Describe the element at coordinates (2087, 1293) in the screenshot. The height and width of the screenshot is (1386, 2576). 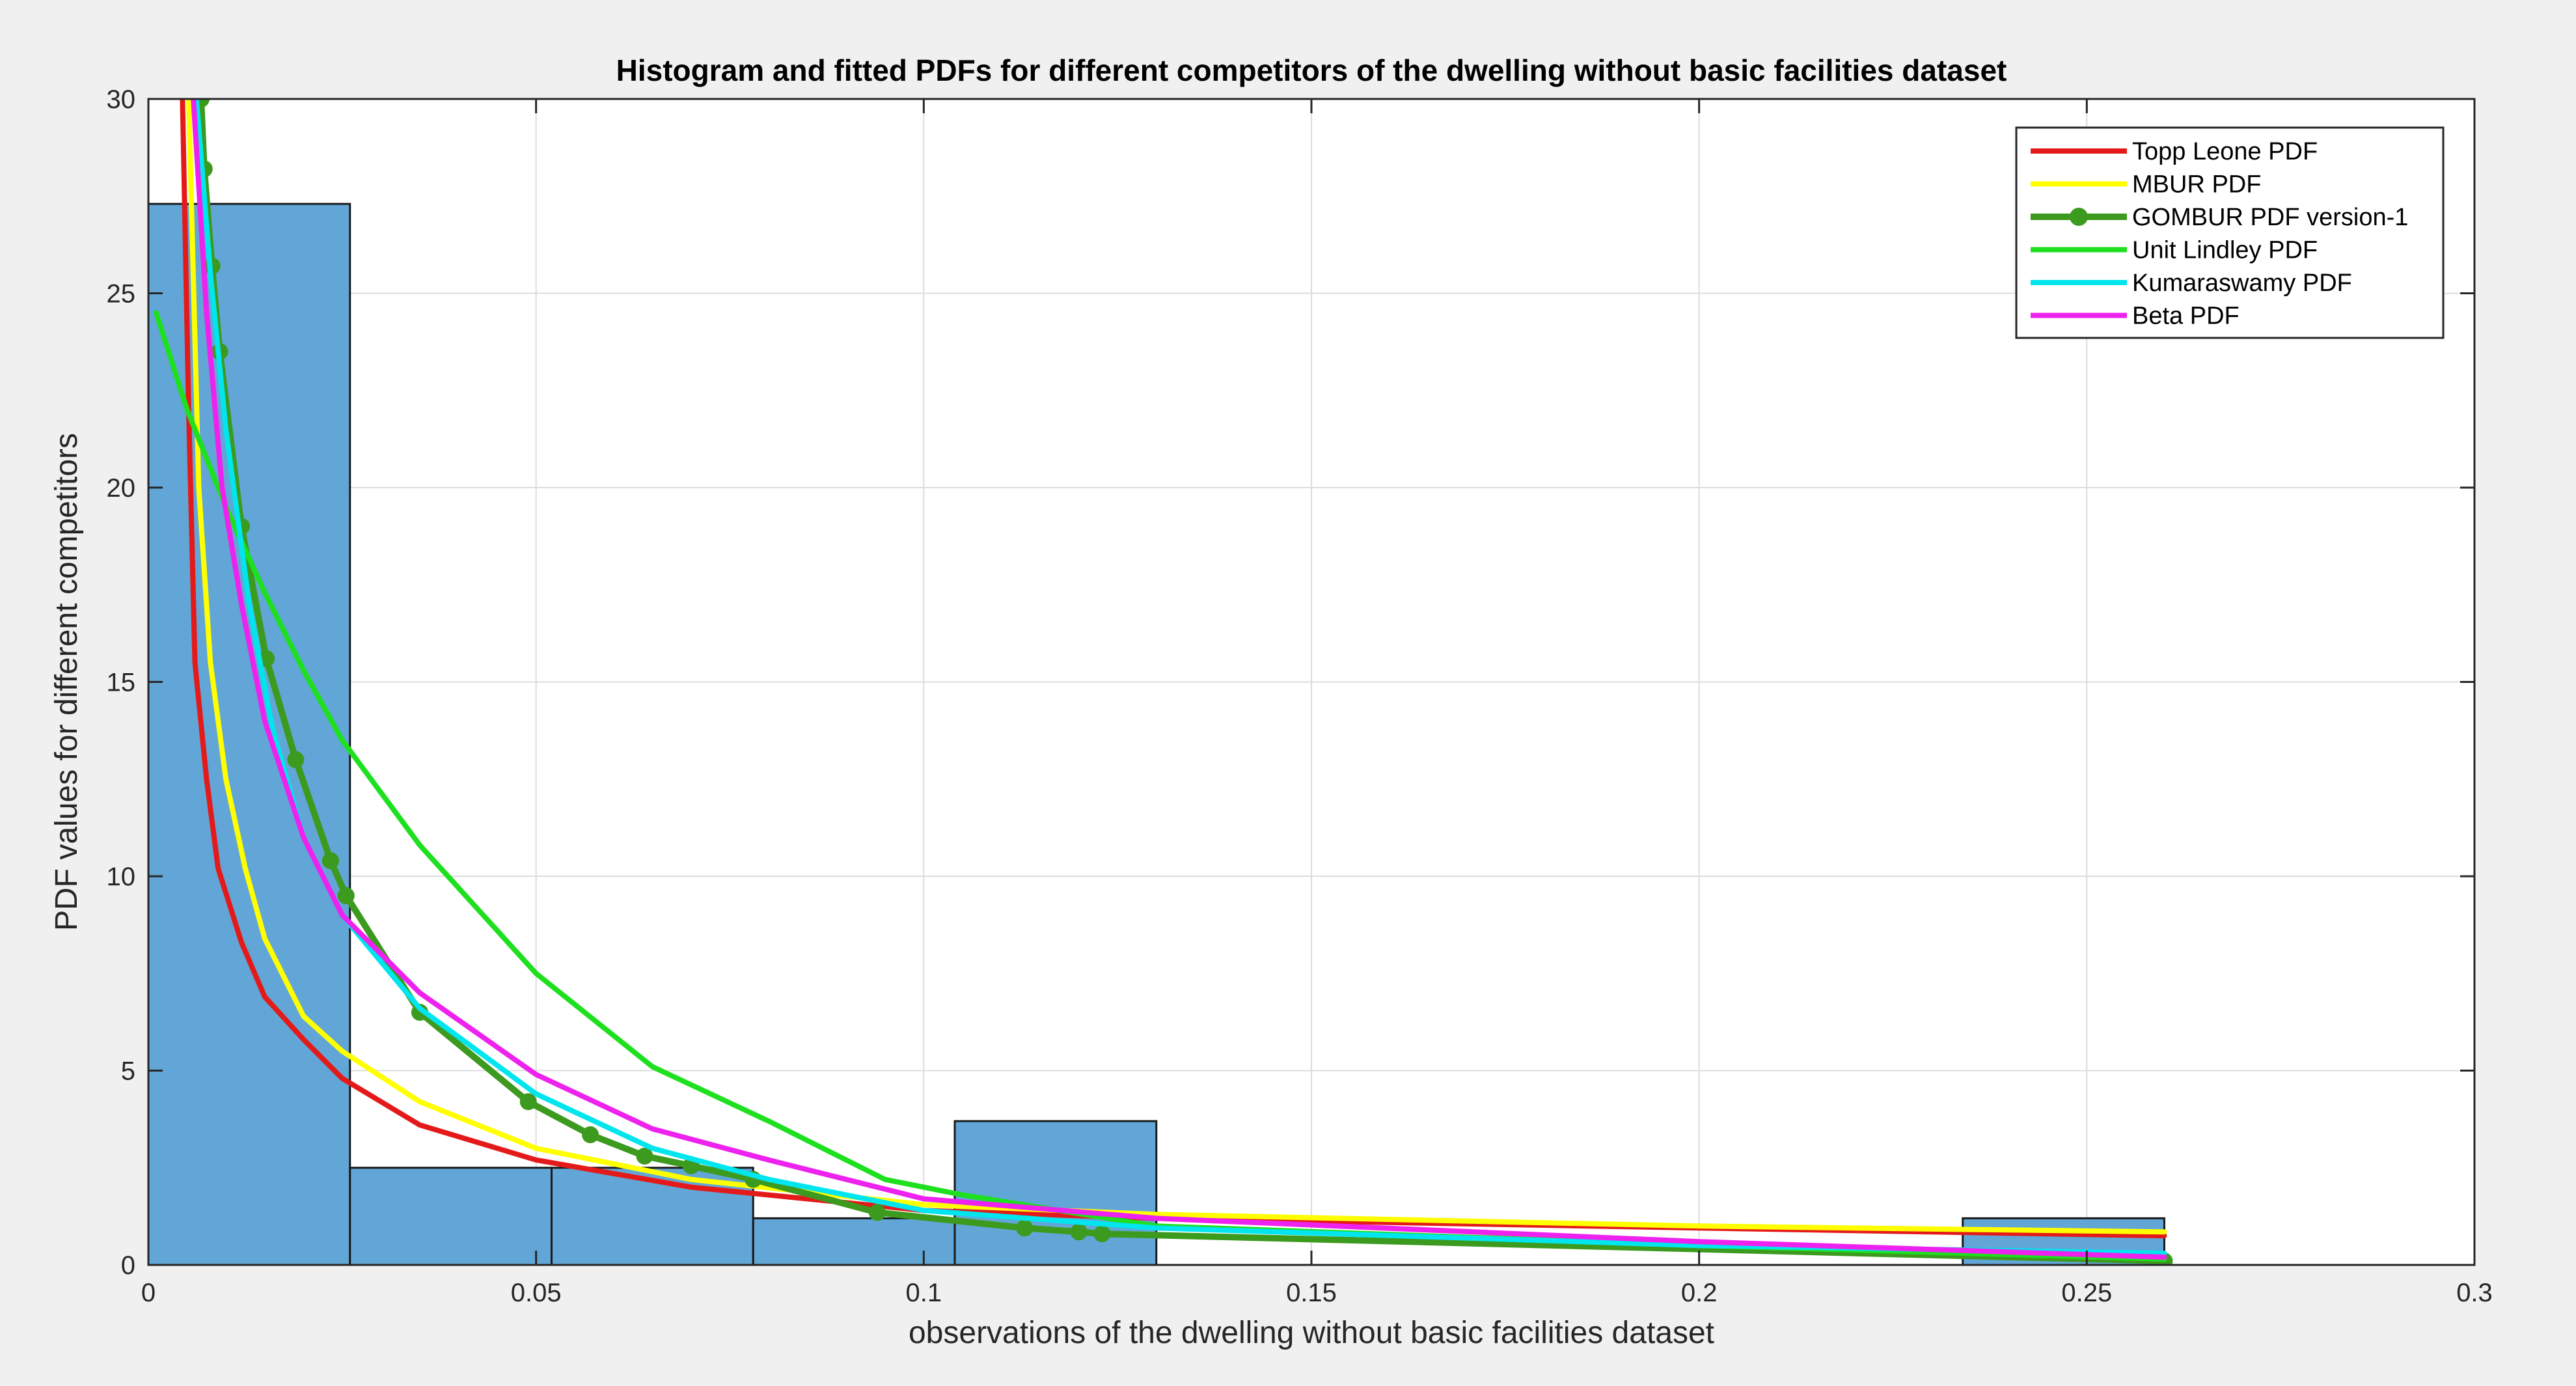
I see `x-tick-label: 0.25` at that location.